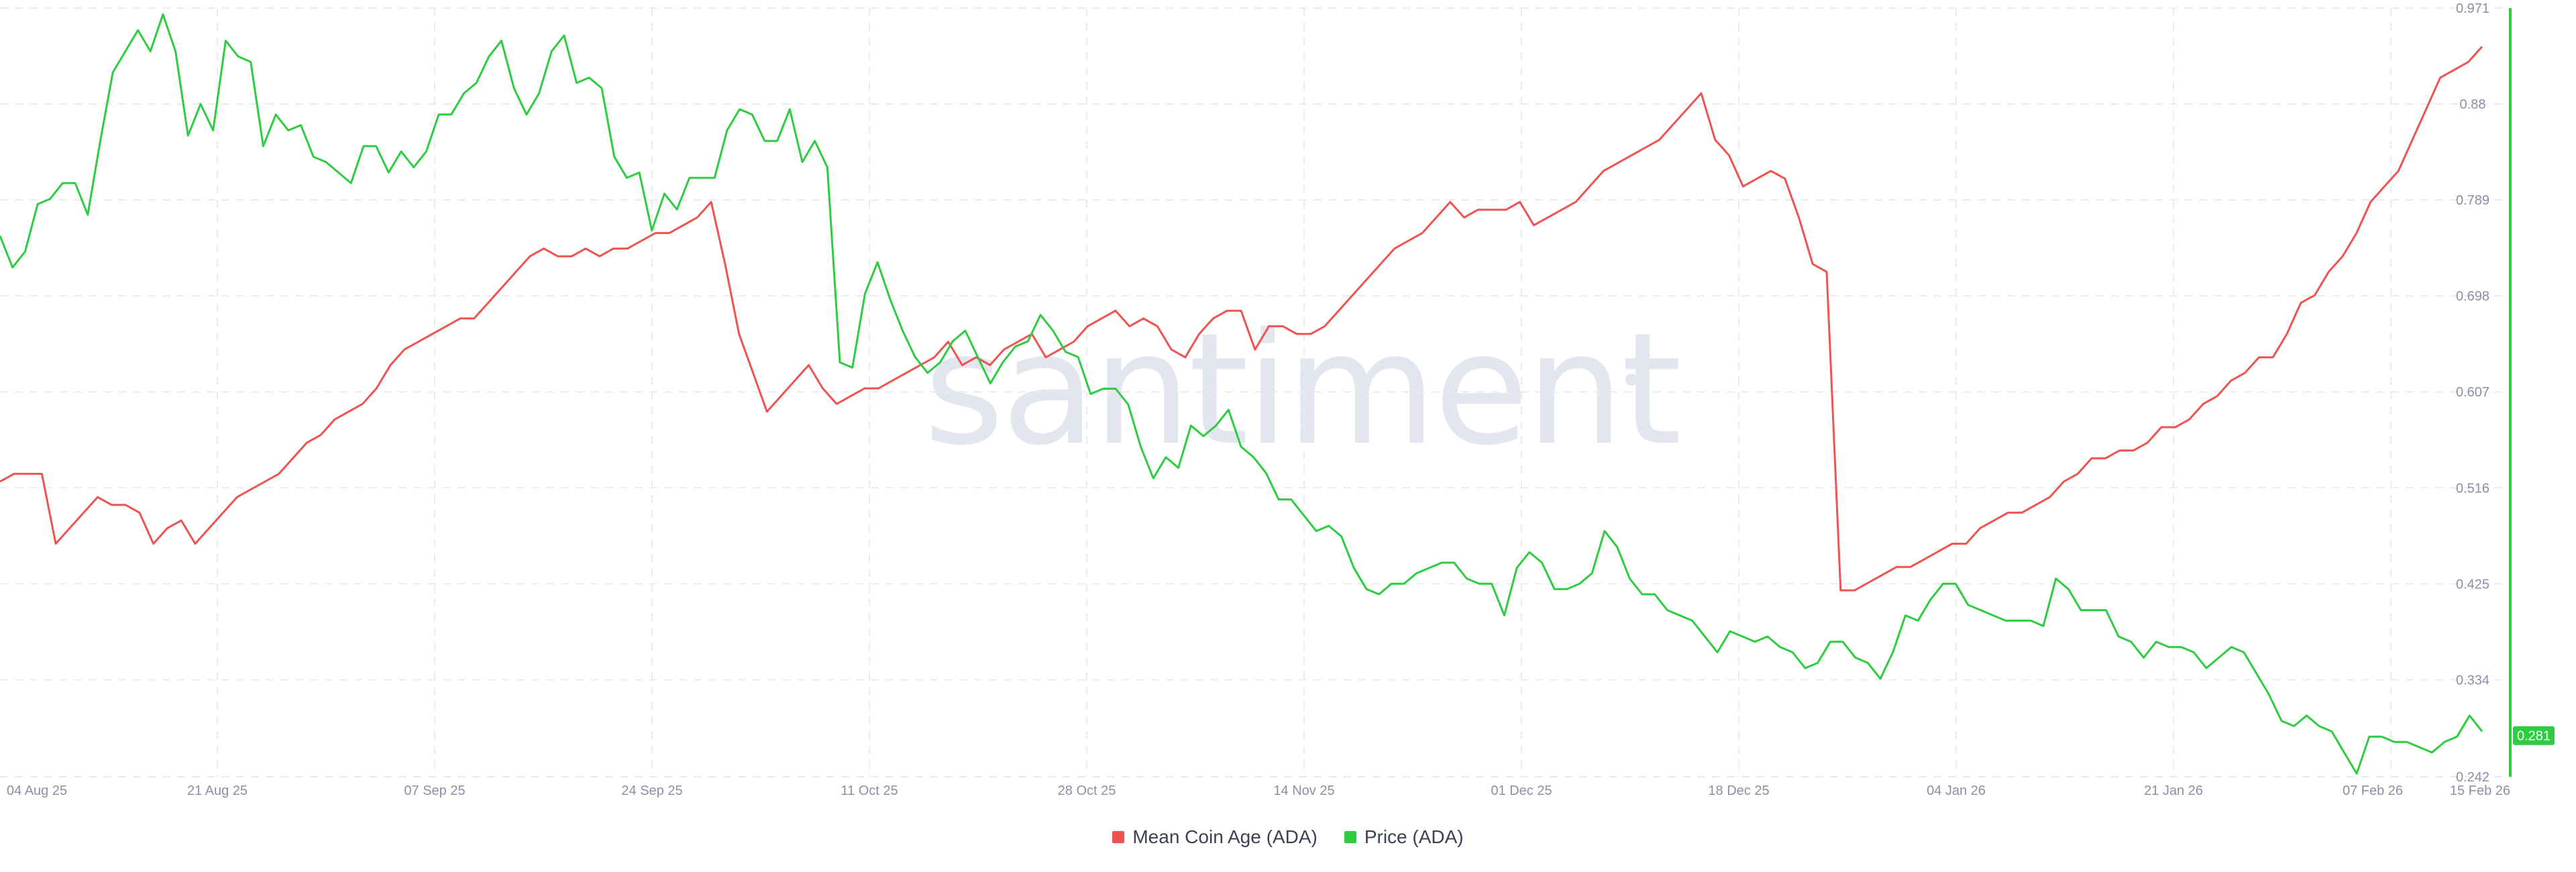 This screenshot has width=2576, height=872. What do you see at coordinates (1956, 790) in the screenshot?
I see `x-tick-label: 04 Jan 26` at bounding box center [1956, 790].